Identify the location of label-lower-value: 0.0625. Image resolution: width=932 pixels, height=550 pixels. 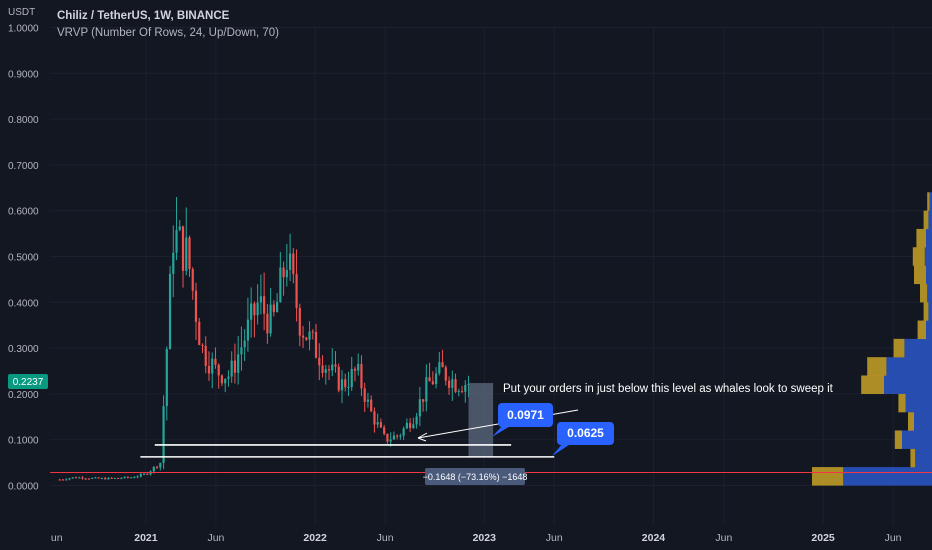
(585, 433).